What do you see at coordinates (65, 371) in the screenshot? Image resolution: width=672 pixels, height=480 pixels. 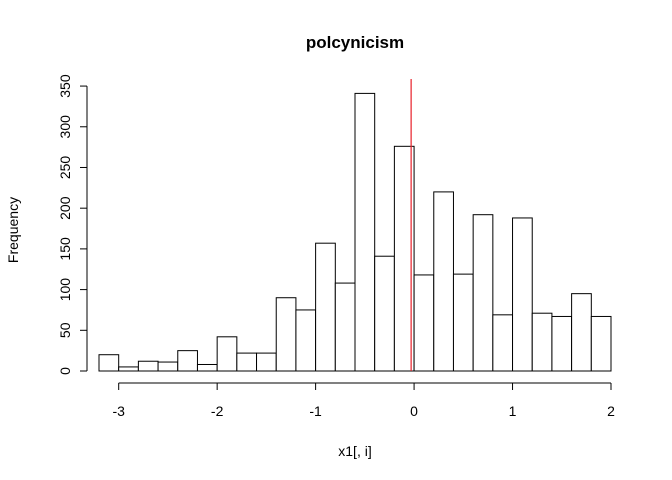 I see `y-tick-label: 0` at bounding box center [65, 371].